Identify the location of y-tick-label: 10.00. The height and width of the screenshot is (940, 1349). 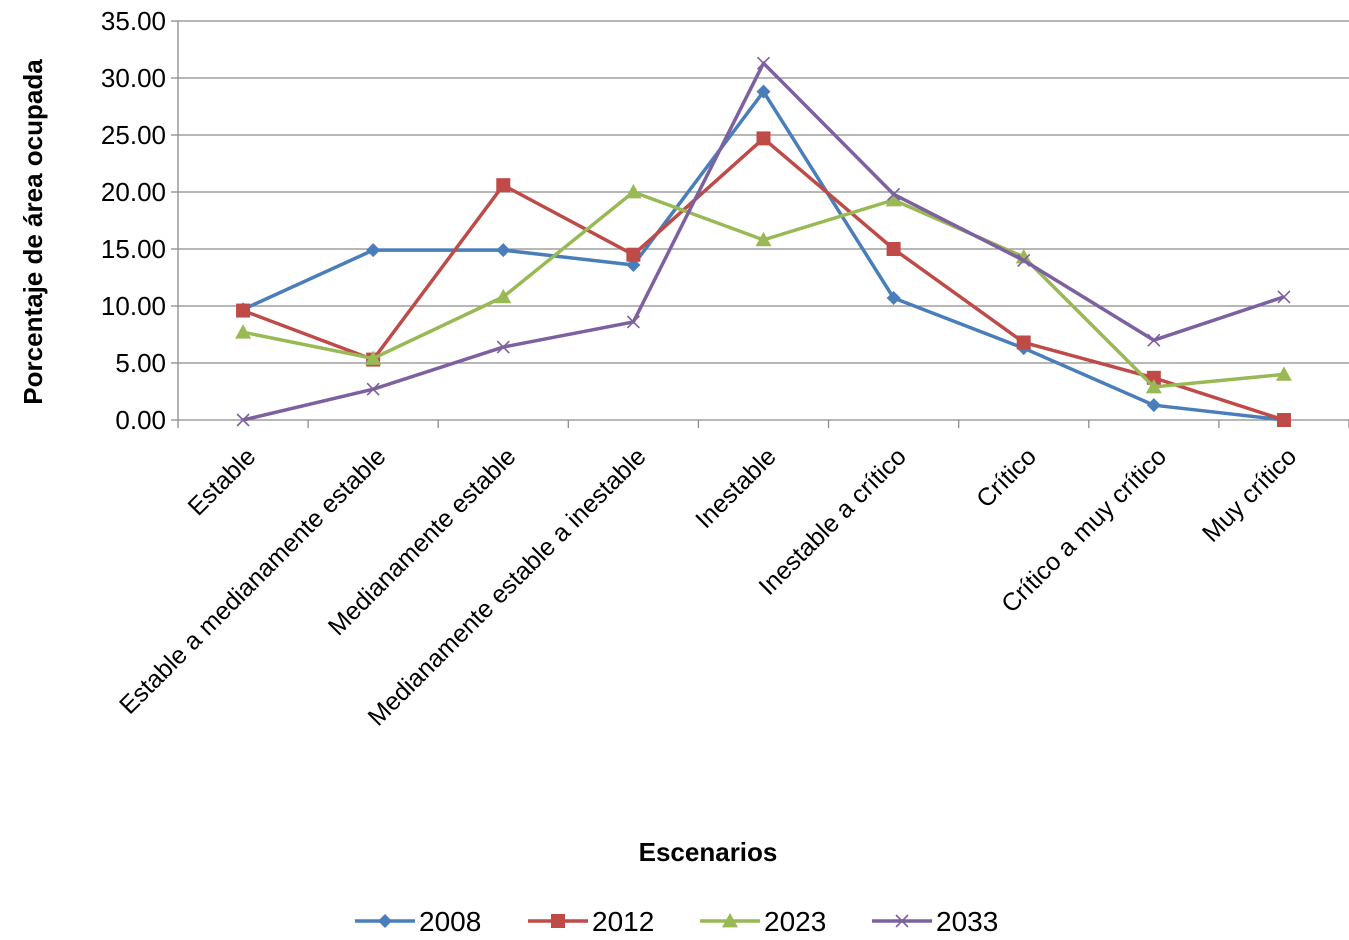
(133, 306).